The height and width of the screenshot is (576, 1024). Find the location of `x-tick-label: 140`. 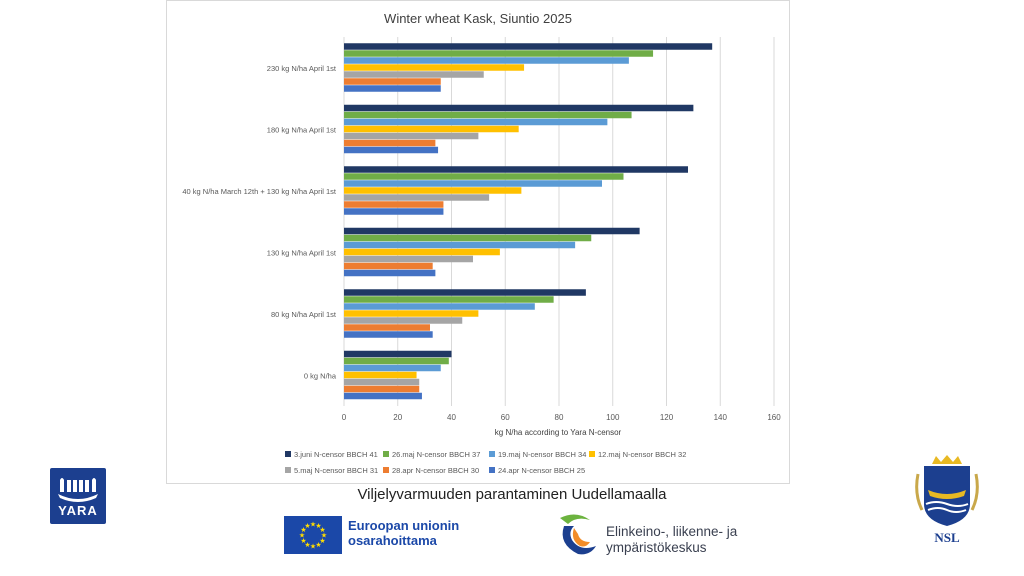

x-tick-label: 140 is located at coordinates (721, 417).